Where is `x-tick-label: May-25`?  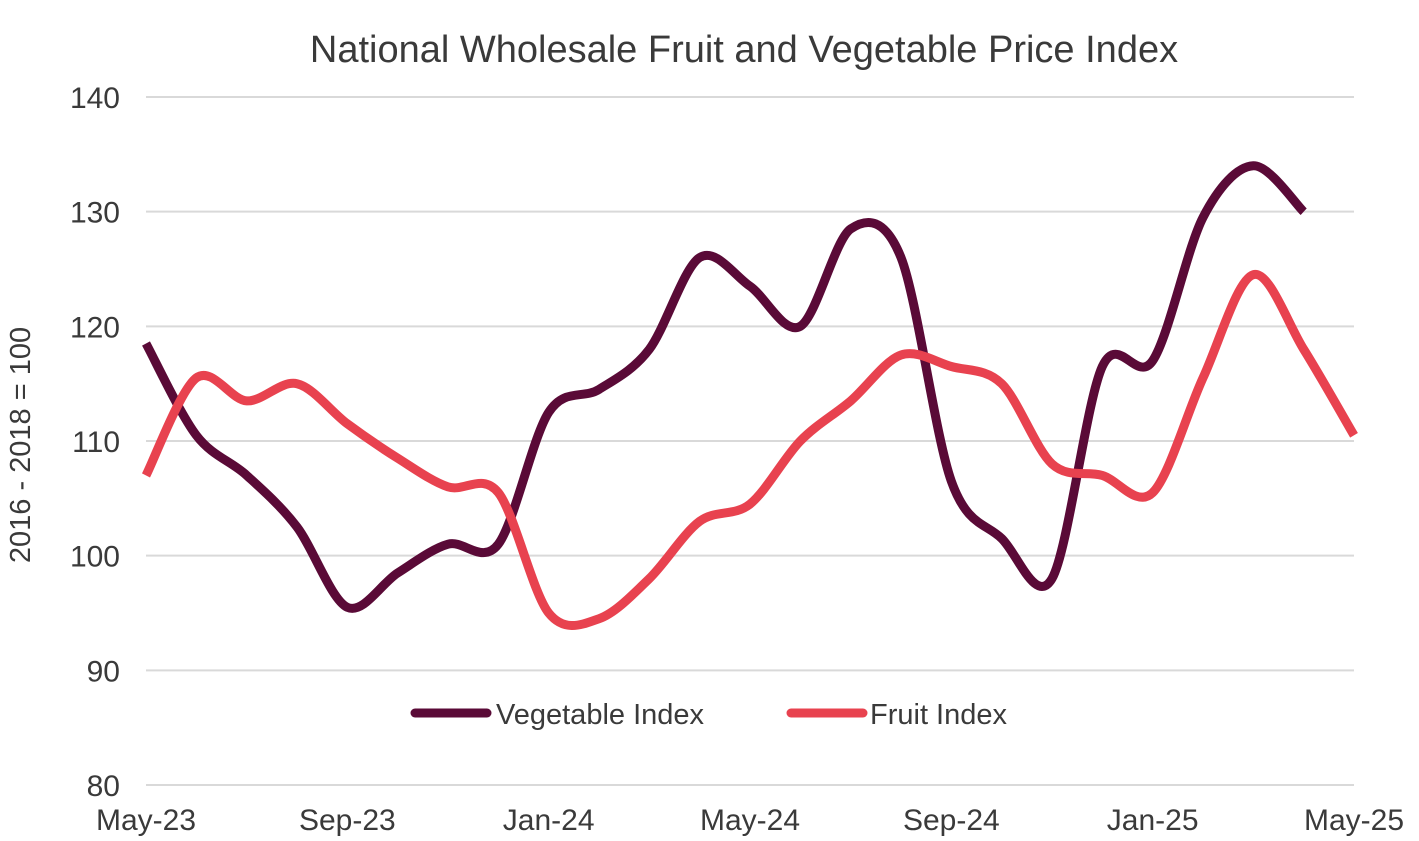 x-tick-label: May-25 is located at coordinates (1354, 820).